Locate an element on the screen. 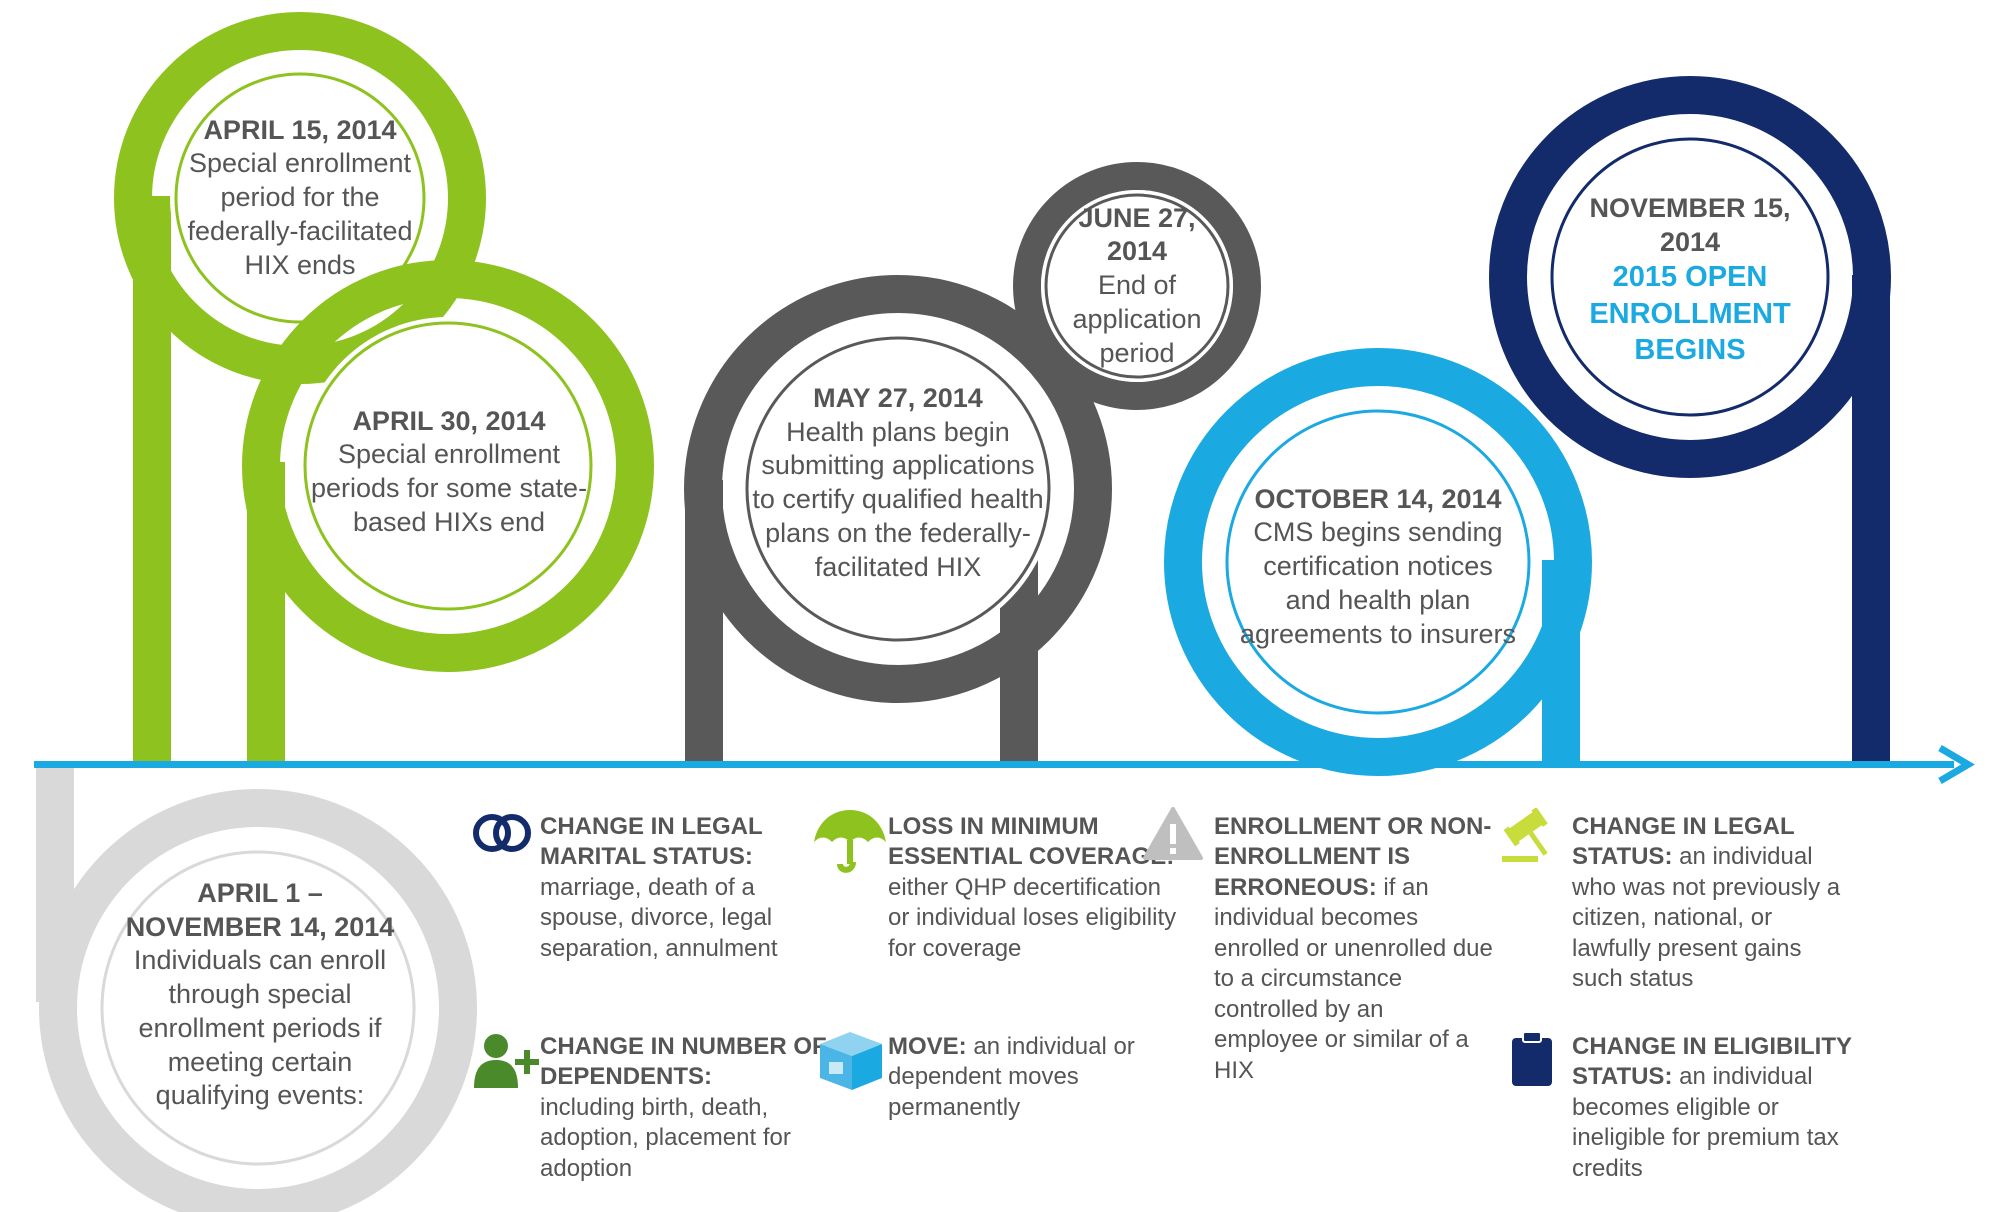 The width and height of the screenshot is (2000, 1212). gavel-icon is located at coordinates (1525, 835).